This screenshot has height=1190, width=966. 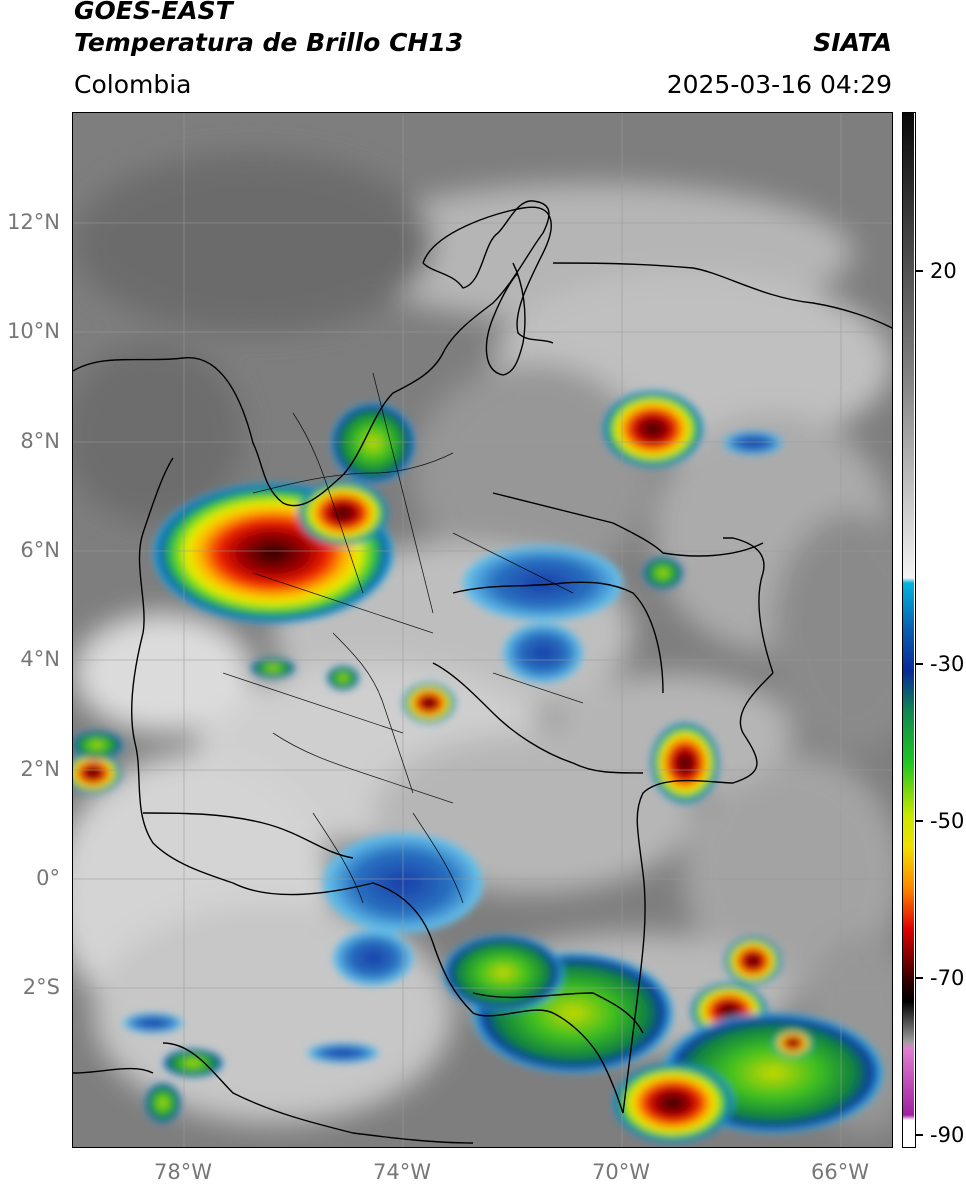 What do you see at coordinates (402, 1172) in the screenshot?
I see `lon-label-74w: 74°W` at bounding box center [402, 1172].